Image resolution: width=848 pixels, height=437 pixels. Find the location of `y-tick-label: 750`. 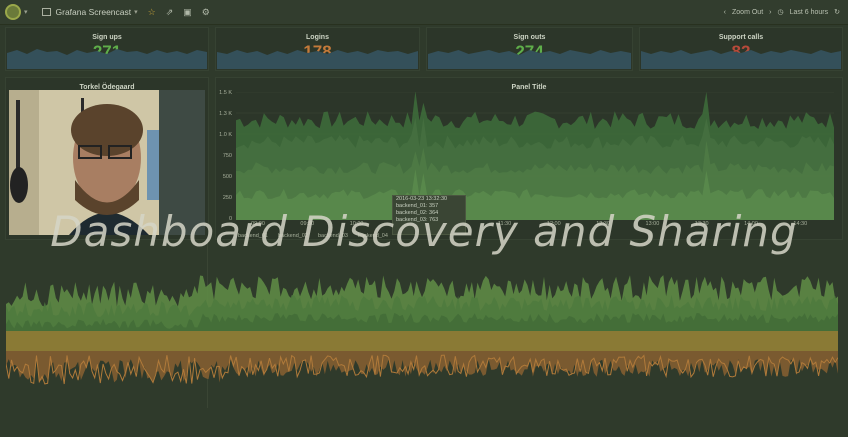

y-tick-label: 750 is located at coordinates (227, 156).